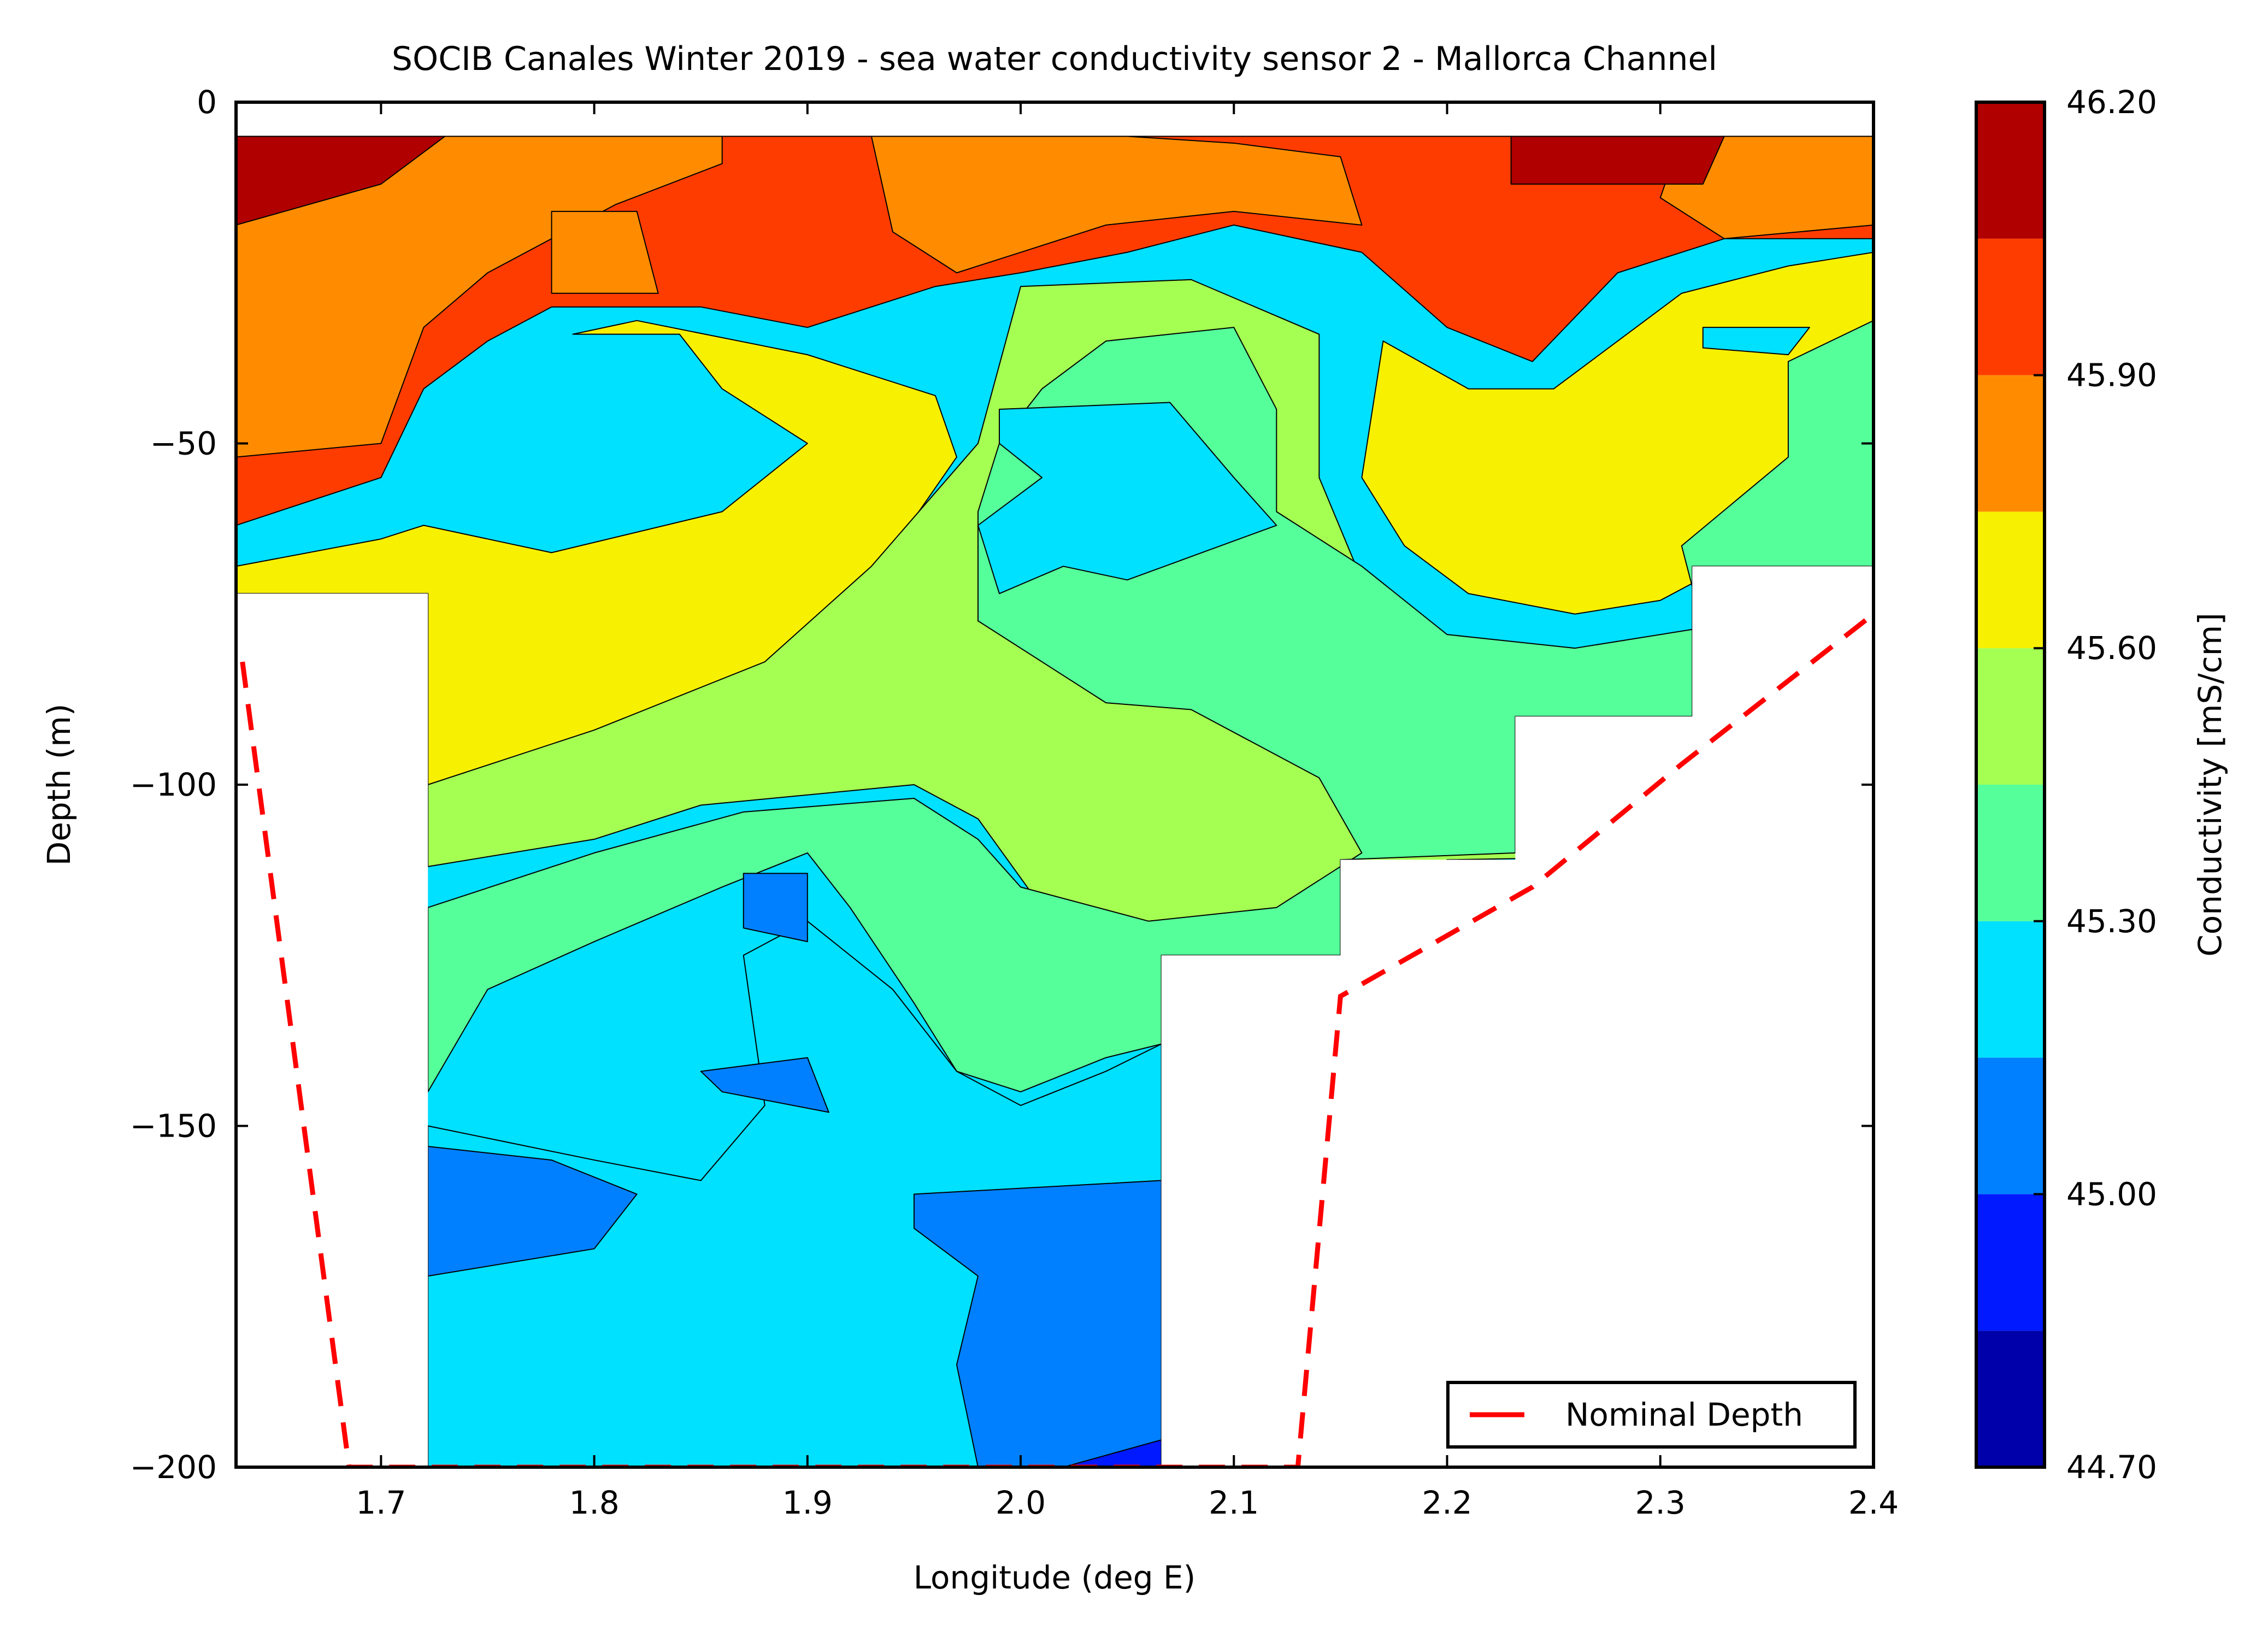 This screenshot has height=1630, width=2268. What do you see at coordinates (2111, 102) in the screenshot?
I see `colorbar-tick-label: 46.20` at bounding box center [2111, 102].